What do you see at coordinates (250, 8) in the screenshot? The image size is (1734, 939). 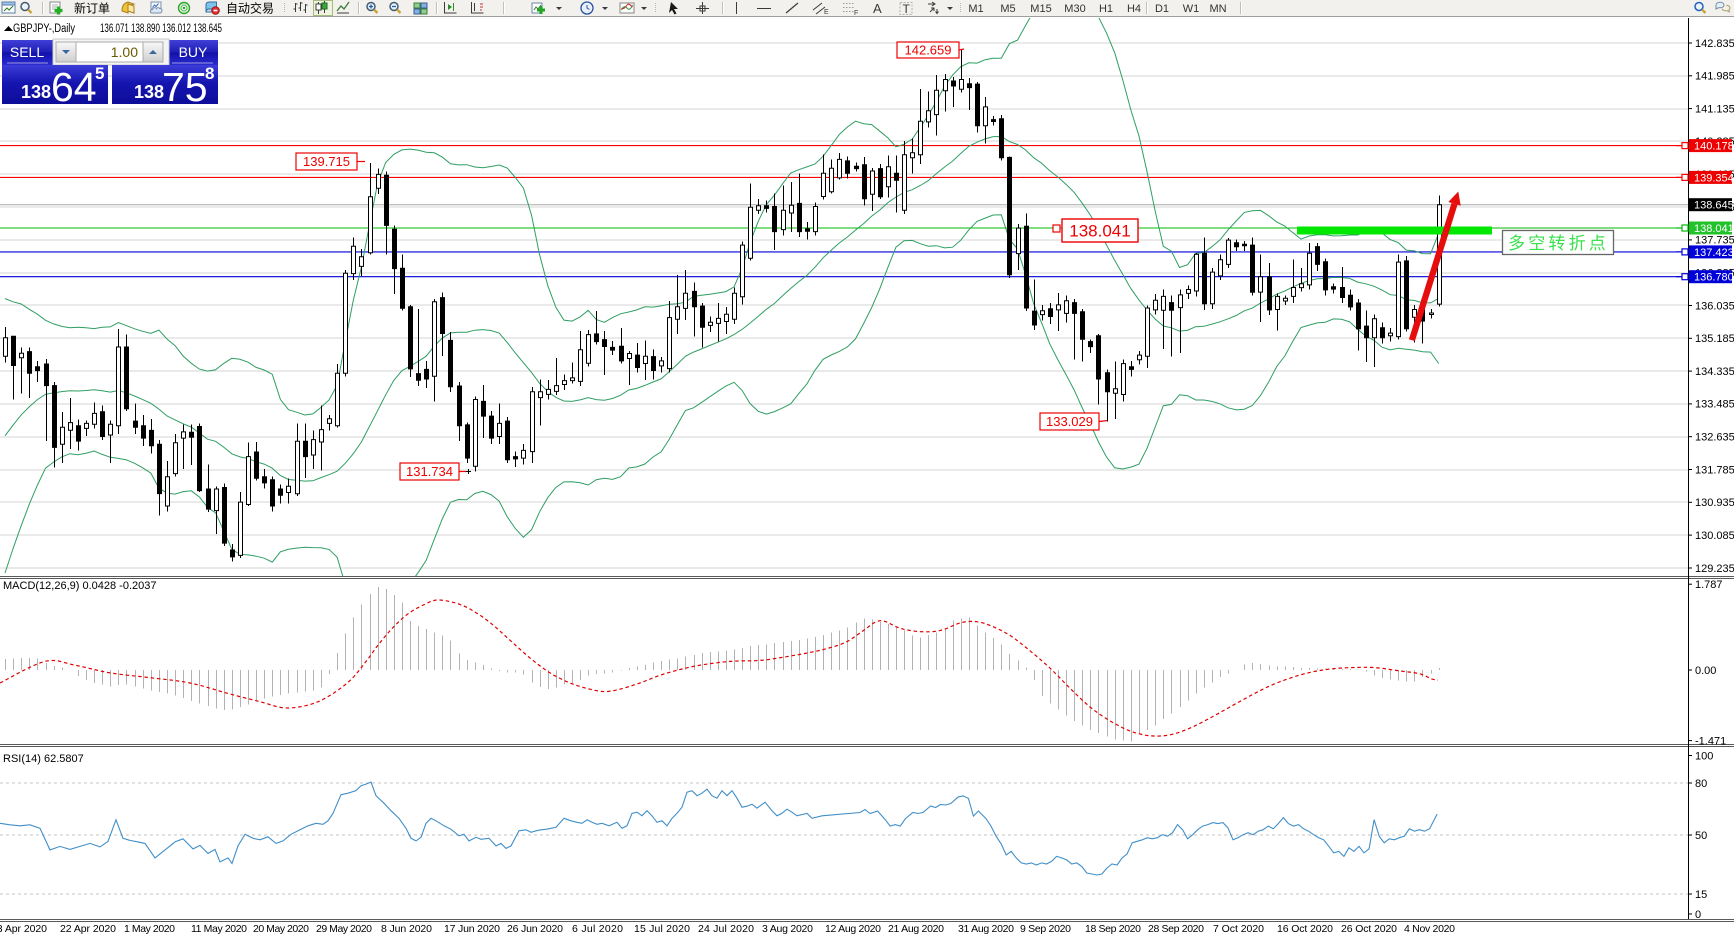 I see `svg-text: 自动交易` at bounding box center [250, 8].